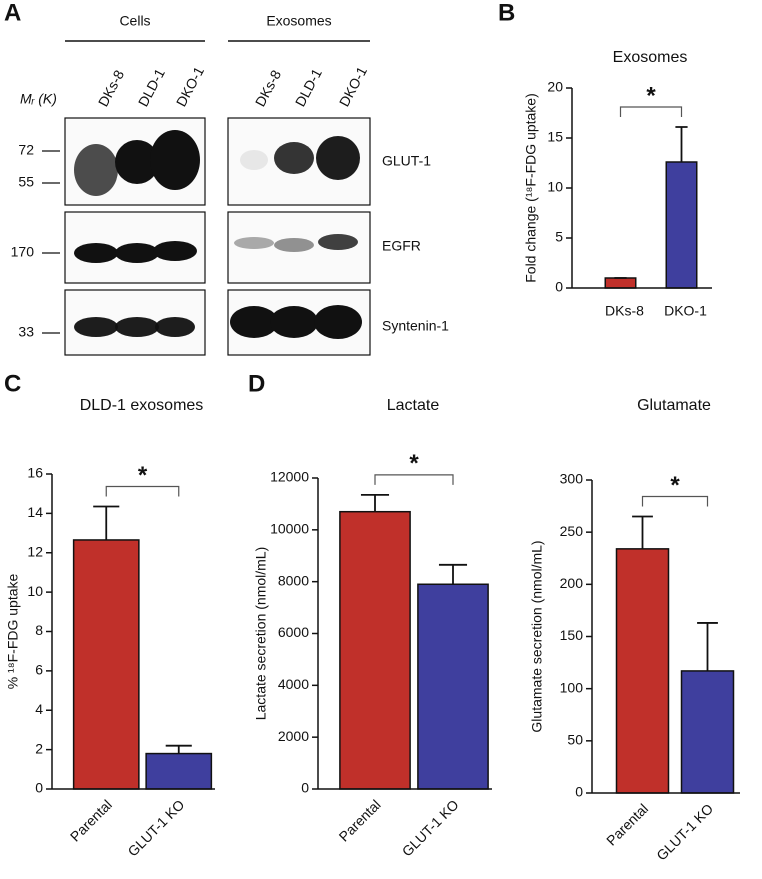 The image size is (762, 879). What do you see at coordinates (293, 736) in the screenshot?
I see `y-tick-label: 2000` at bounding box center [293, 736].